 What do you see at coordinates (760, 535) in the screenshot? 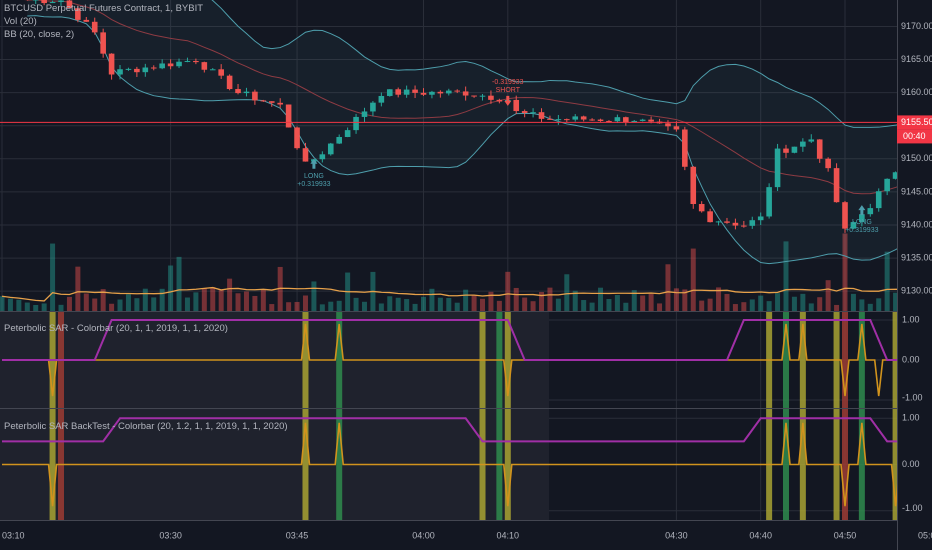
I see `time-tick-label: 04:40` at bounding box center [760, 535].